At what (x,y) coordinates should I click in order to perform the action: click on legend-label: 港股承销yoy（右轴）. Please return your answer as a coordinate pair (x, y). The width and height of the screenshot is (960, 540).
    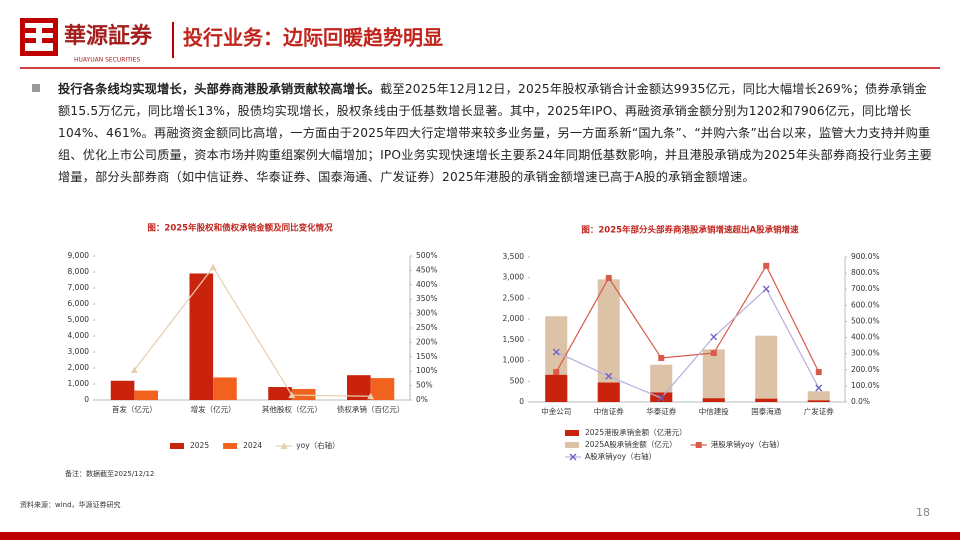
    Looking at the image, I should click on (747, 444).